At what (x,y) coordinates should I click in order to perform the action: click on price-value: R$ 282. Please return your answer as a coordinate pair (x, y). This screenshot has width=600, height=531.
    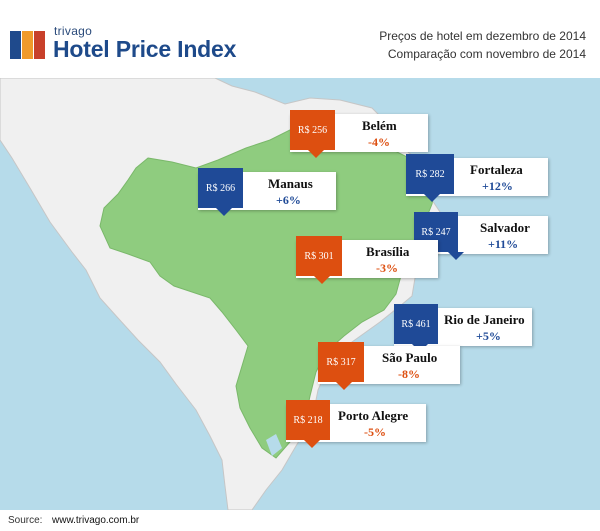
    Looking at the image, I should click on (430, 174).